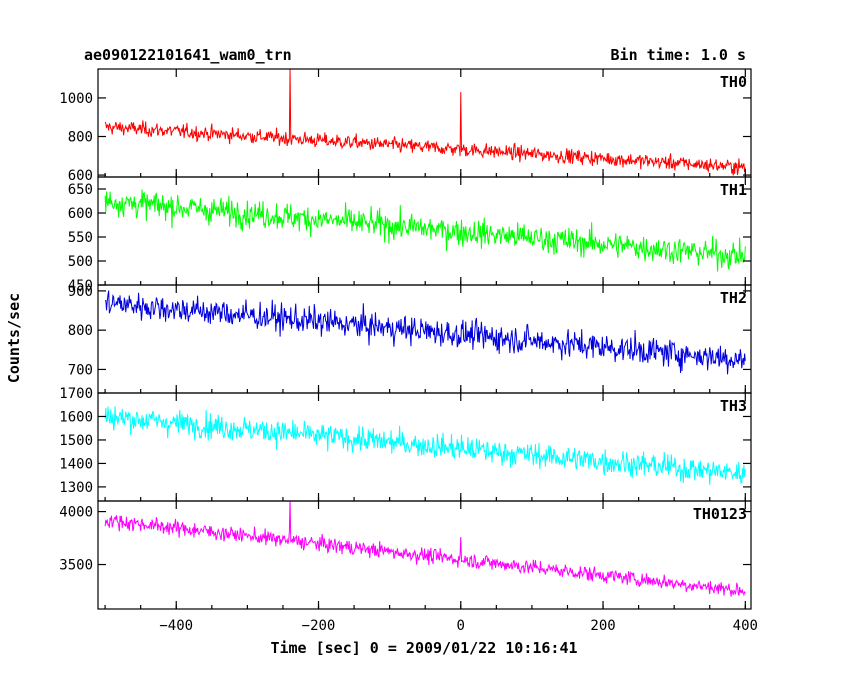  I want to click on x-tick-label: −200, so click(319, 626).